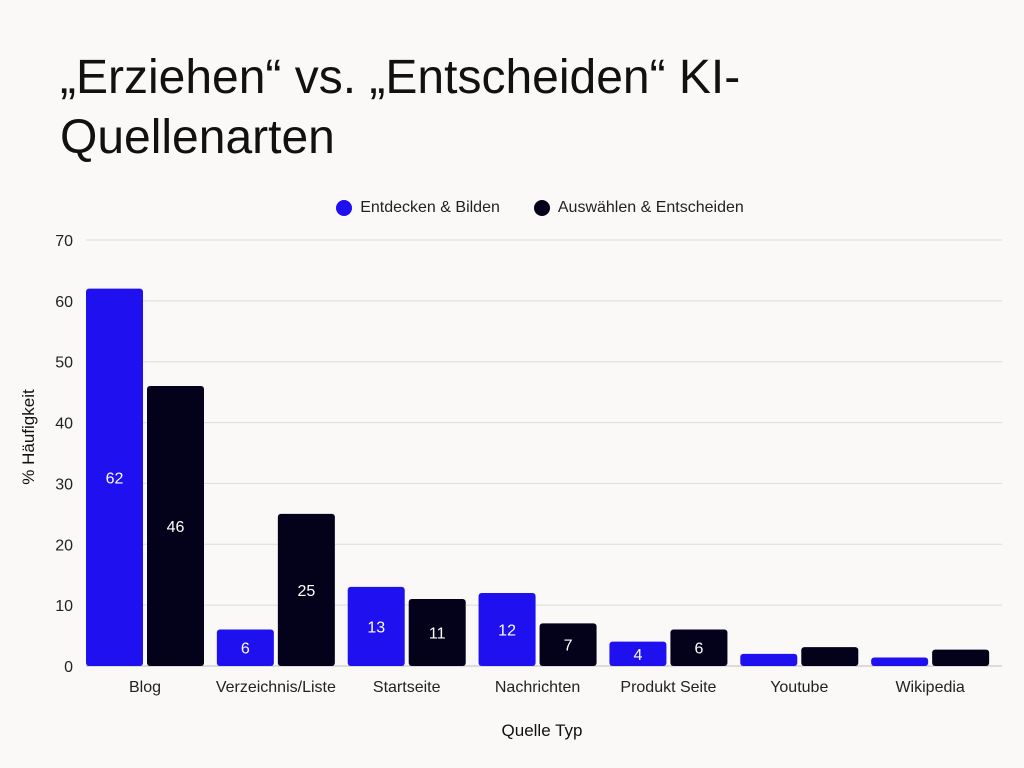 This screenshot has width=1024, height=768. What do you see at coordinates (64, 424) in the screenshot?
I see `y-tick-label: 40` at bounding box center [64, 424].